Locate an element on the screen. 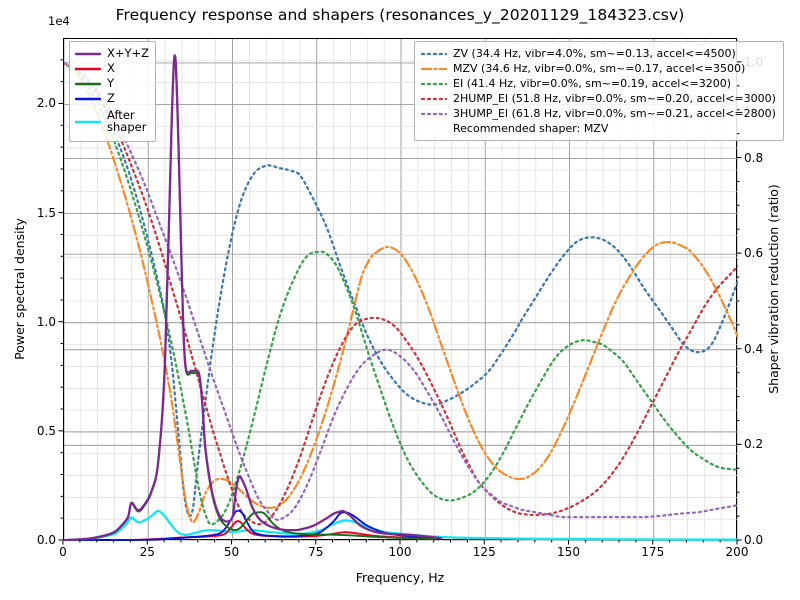 The image size is (800, 600). y-axis-offset-text: 1e4 is located at coordinates (59, 21).